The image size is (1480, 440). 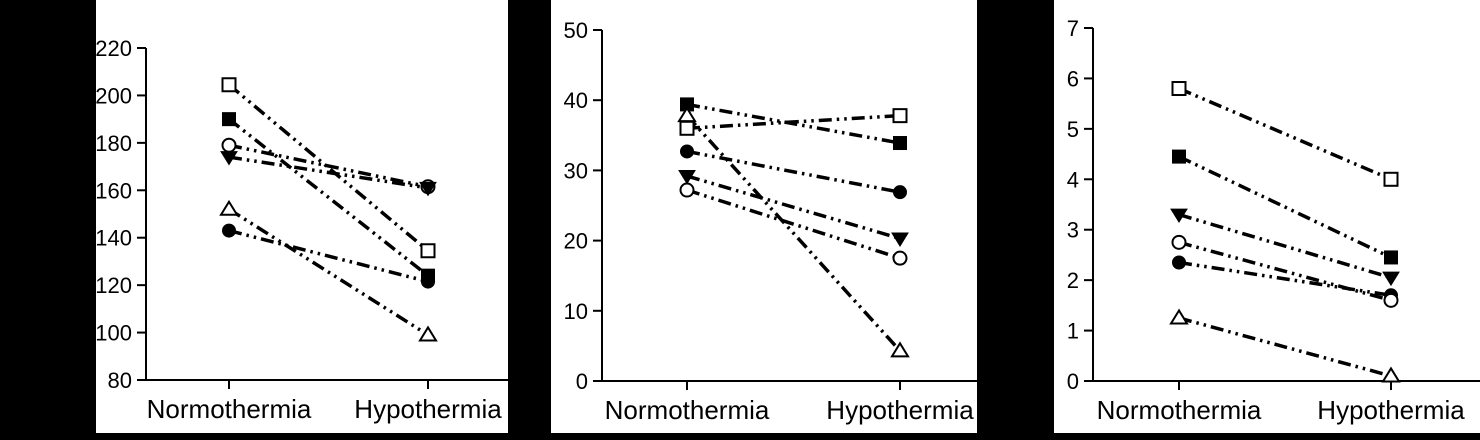 What do you see at coordinates (114, 190) in the screenshot?
I see `y-tick-label: 160` at bounding box center [114, 190].